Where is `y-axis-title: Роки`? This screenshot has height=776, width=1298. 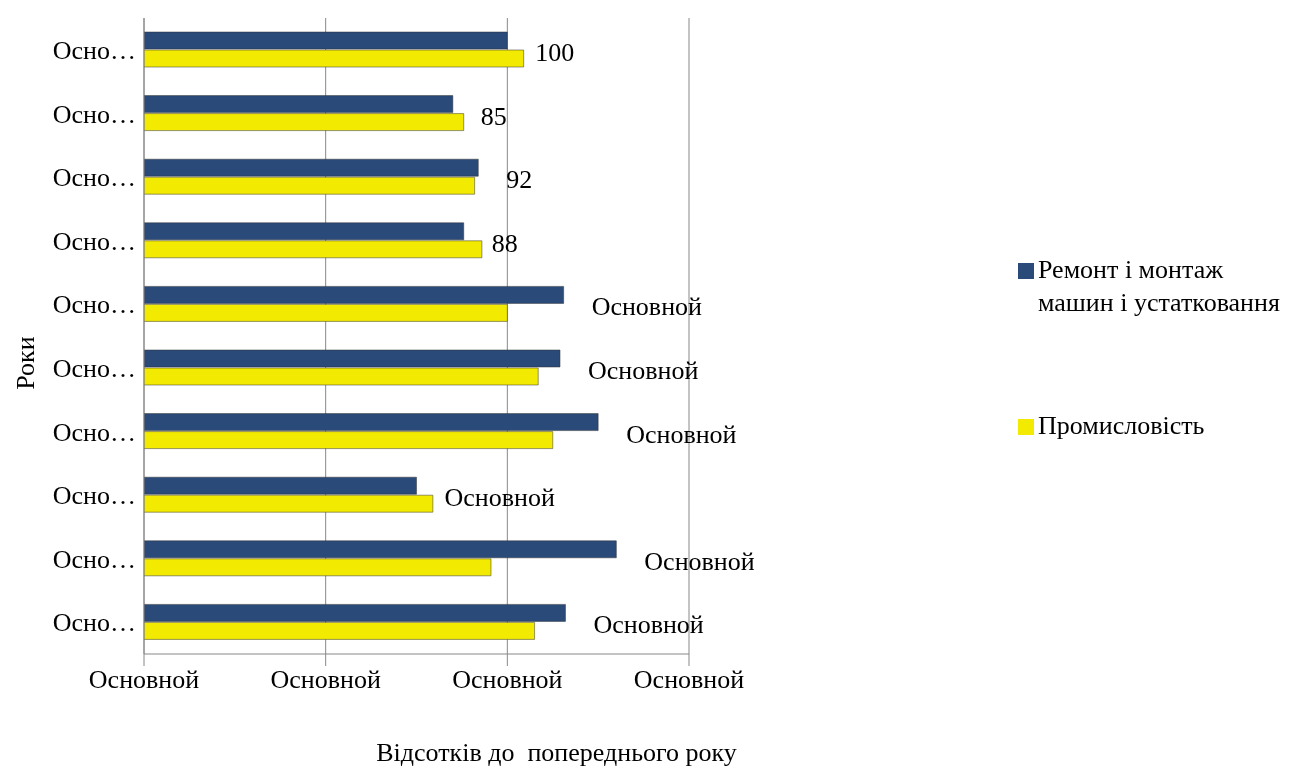 y-axis-title: Роки is located at coordinates (26, 363).